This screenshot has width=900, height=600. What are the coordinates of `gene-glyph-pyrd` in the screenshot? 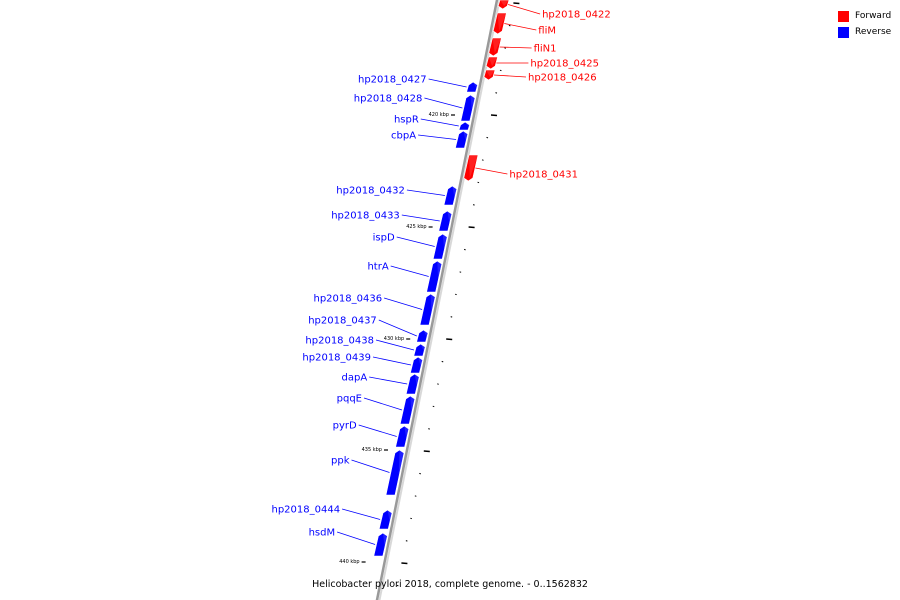 It's located at (402, 436).